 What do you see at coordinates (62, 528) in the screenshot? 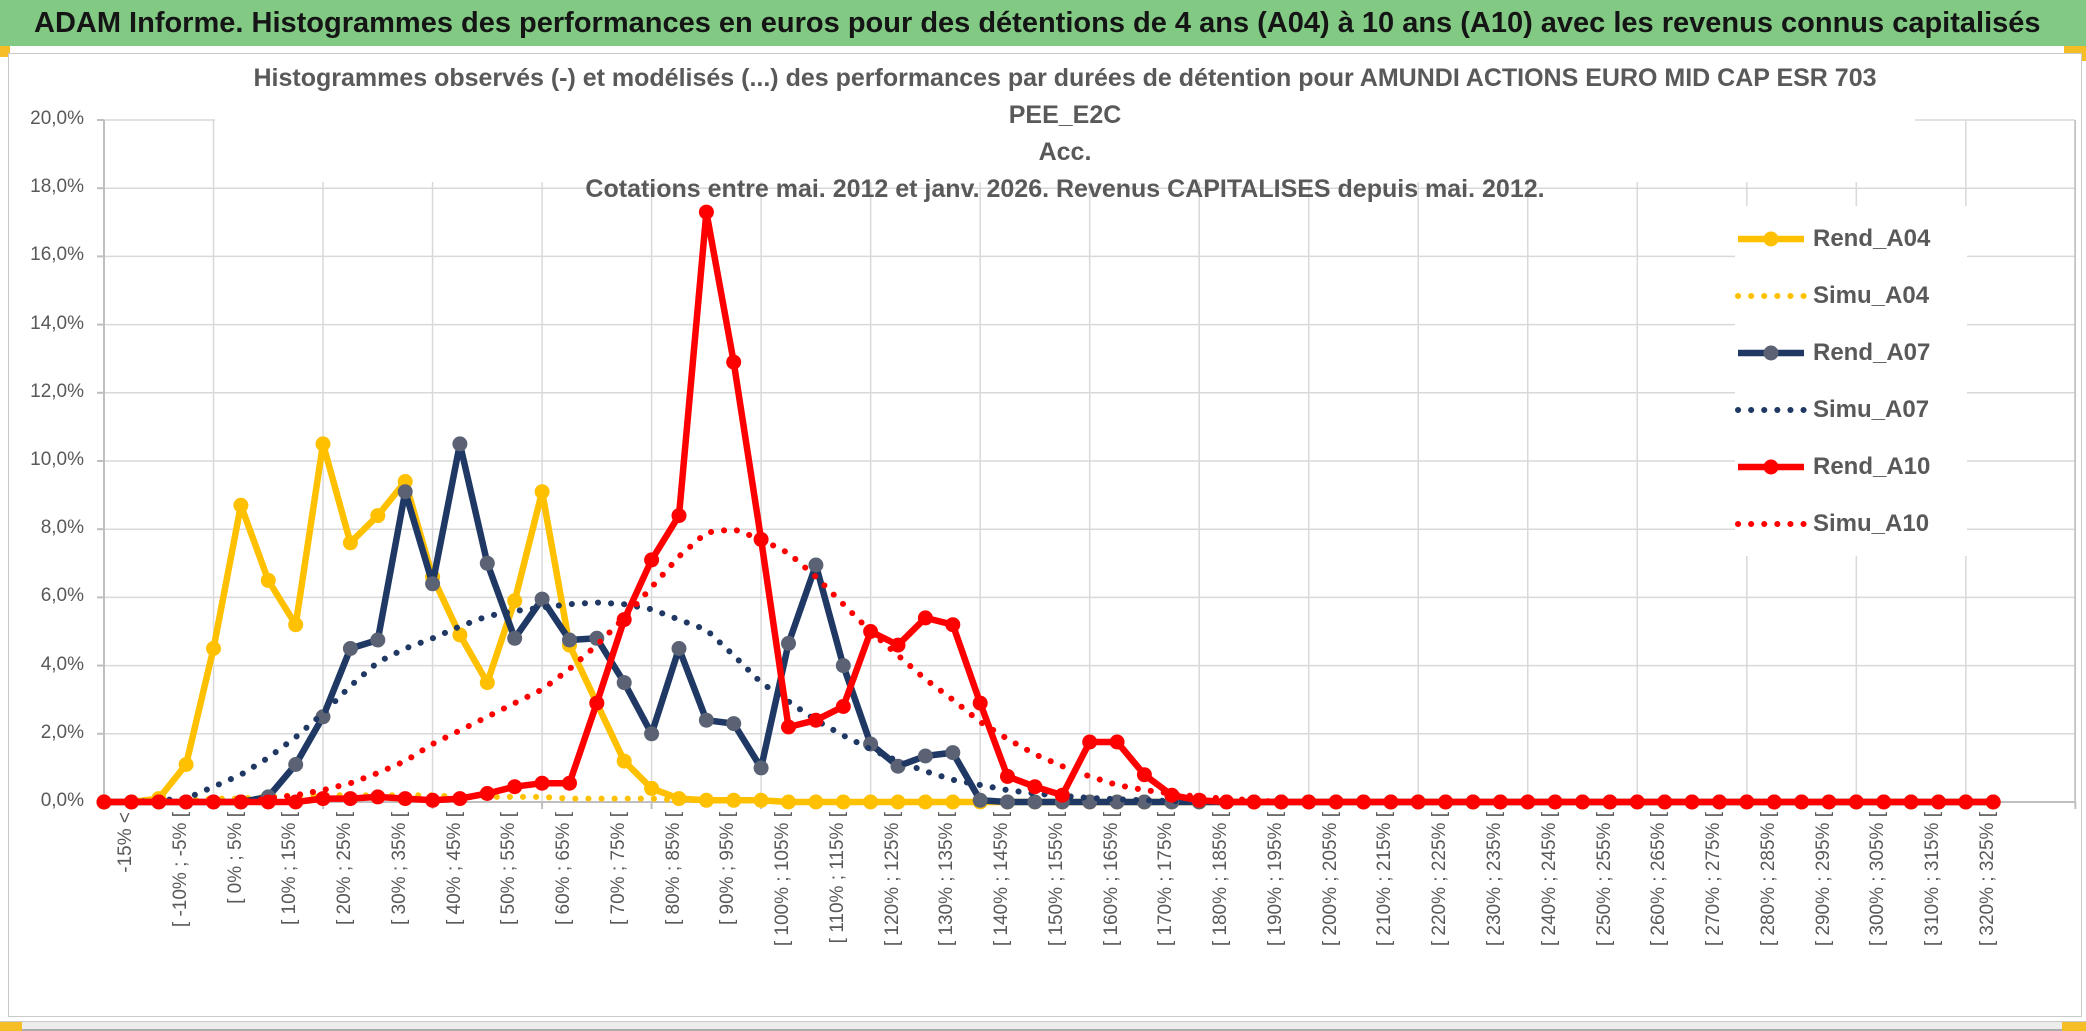
I see `y-axis-label: 8,0%` at bounding box center [62, 528].